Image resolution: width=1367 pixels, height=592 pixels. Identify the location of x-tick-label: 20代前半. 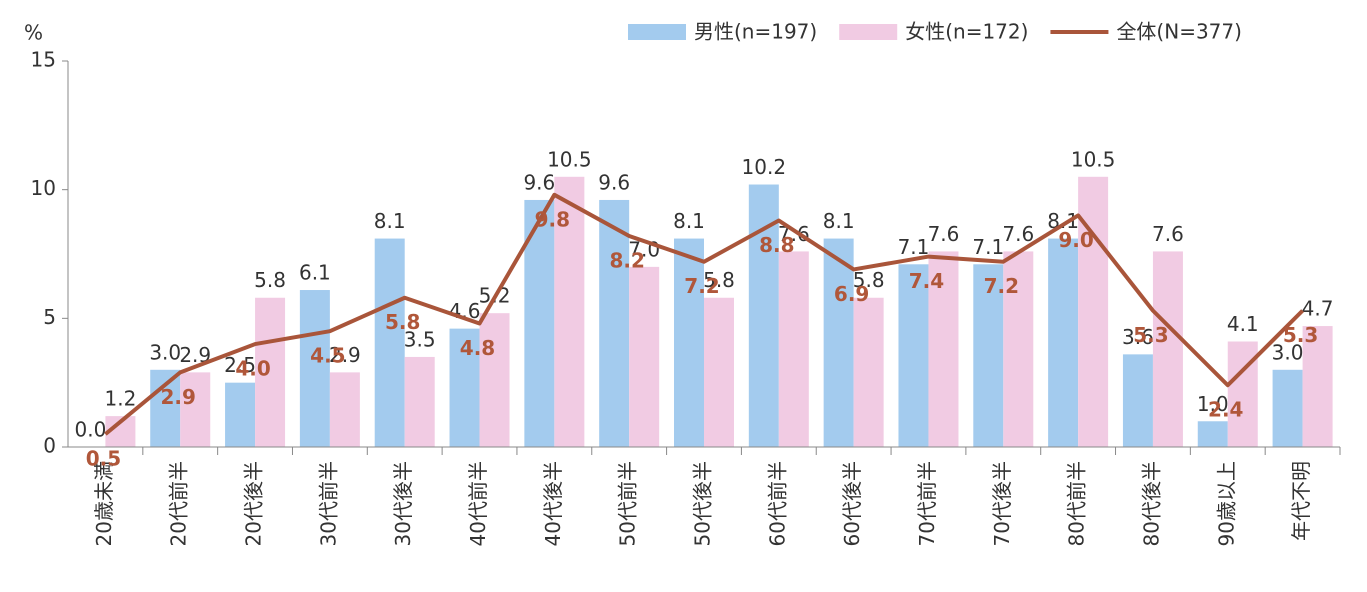
(179, 503).